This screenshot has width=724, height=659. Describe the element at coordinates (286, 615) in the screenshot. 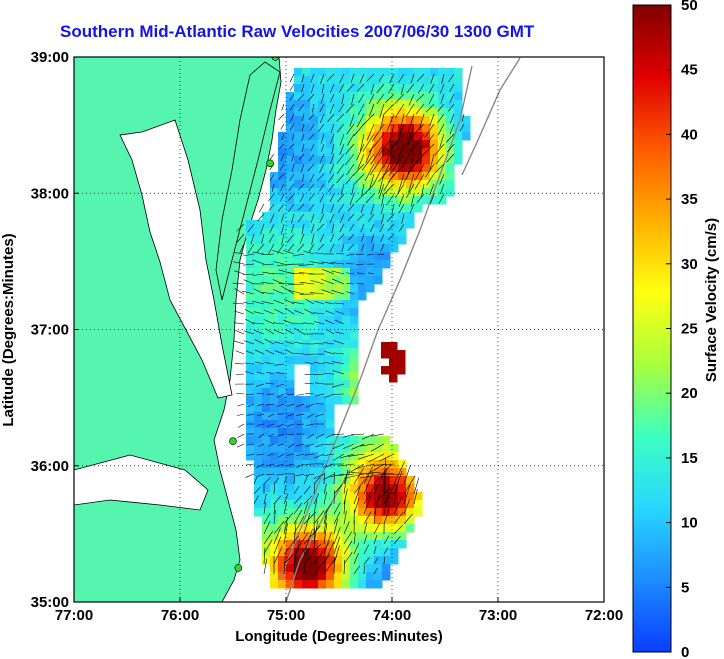

I see `x-tick-label: 75:00` at that location.